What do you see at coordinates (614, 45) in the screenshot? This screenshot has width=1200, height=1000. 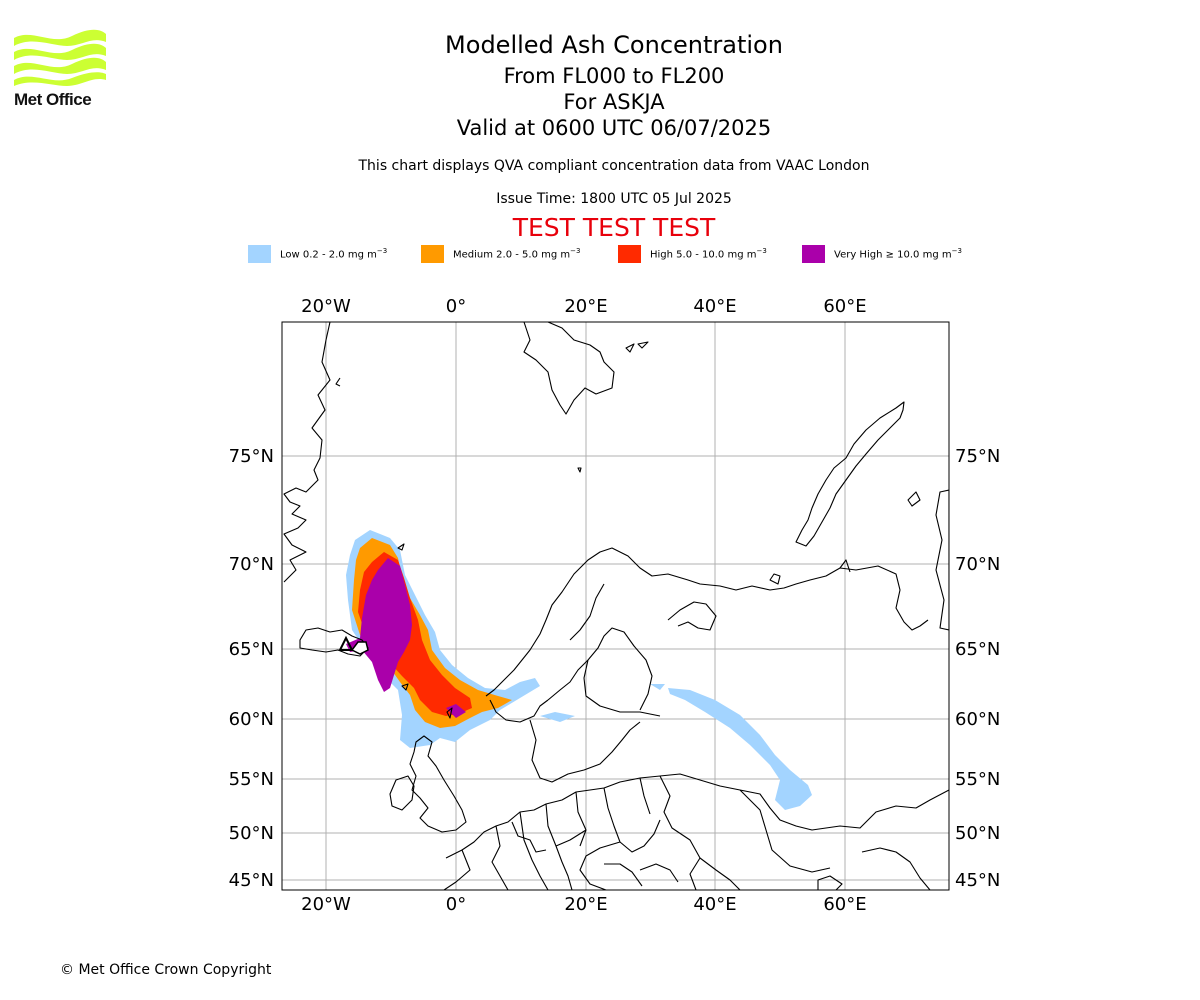 I see `chart-title: Modelled Ash Concentration` at bounding box center [614, 45].